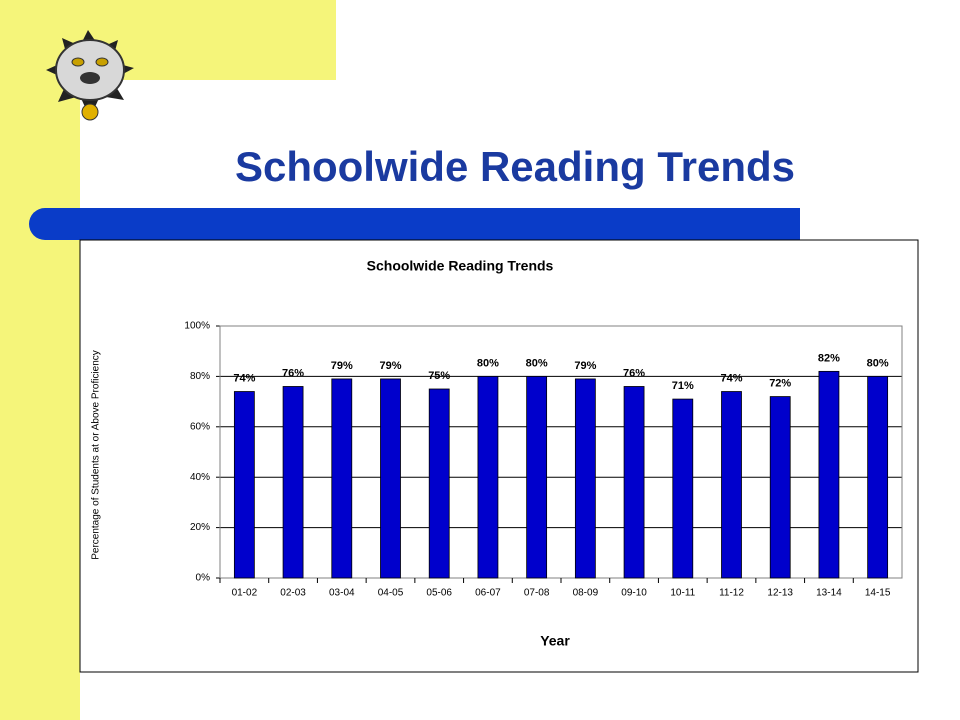 The width and height of the screenshot is (960, 720). What do you see at coordinates (586, 593) in the screenshot?
I see `x-tick-label: 08-09` at bounding box center [586, 593].